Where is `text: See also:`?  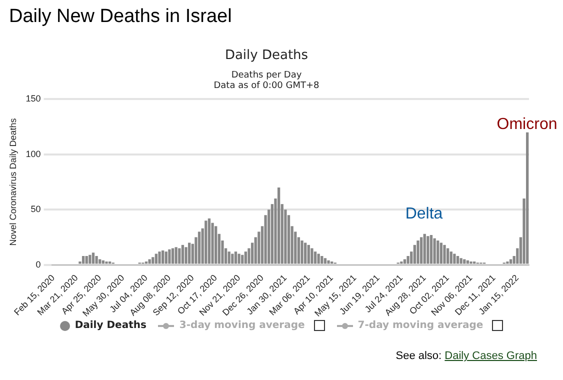 text: See also: is located at coordinates (419, 356).